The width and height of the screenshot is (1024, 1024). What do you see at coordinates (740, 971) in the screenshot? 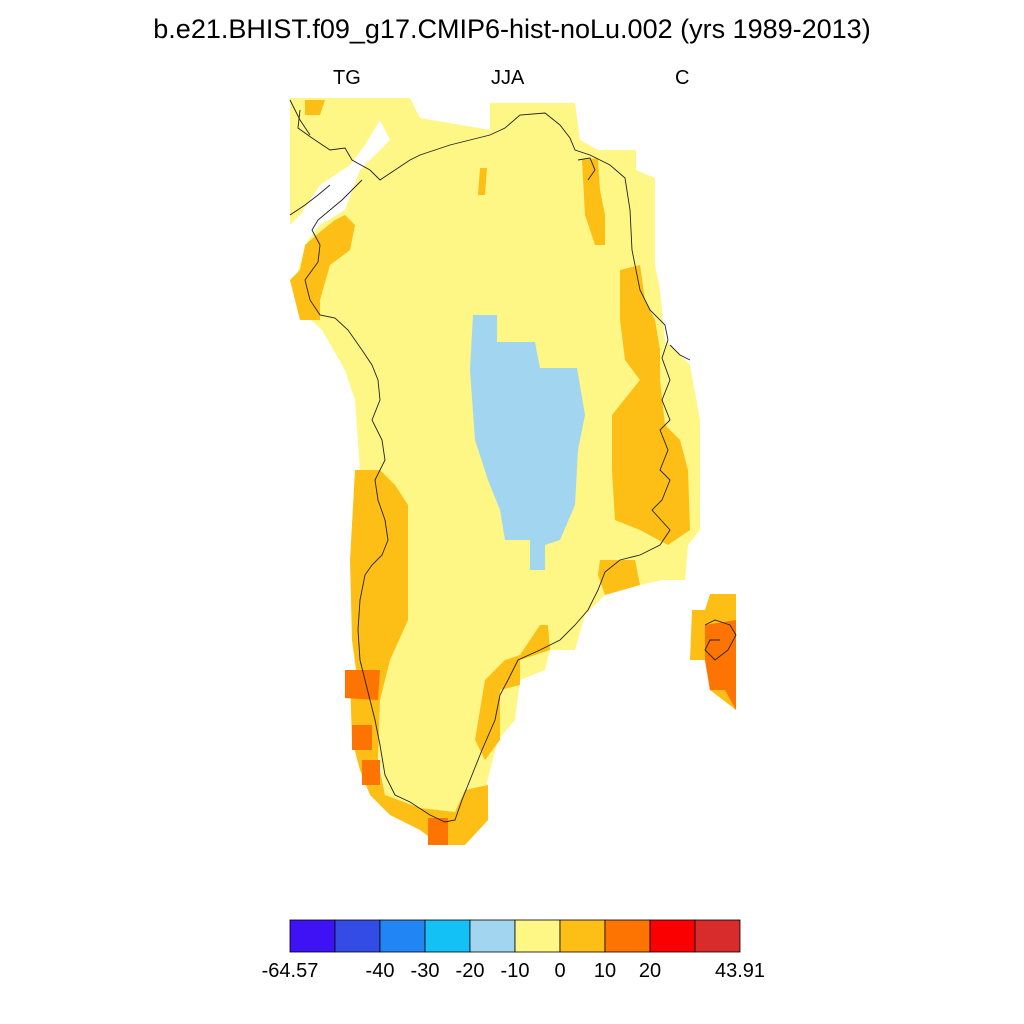
I see `colorbar-max-label: 43.91` at bounding box center [740, 971].